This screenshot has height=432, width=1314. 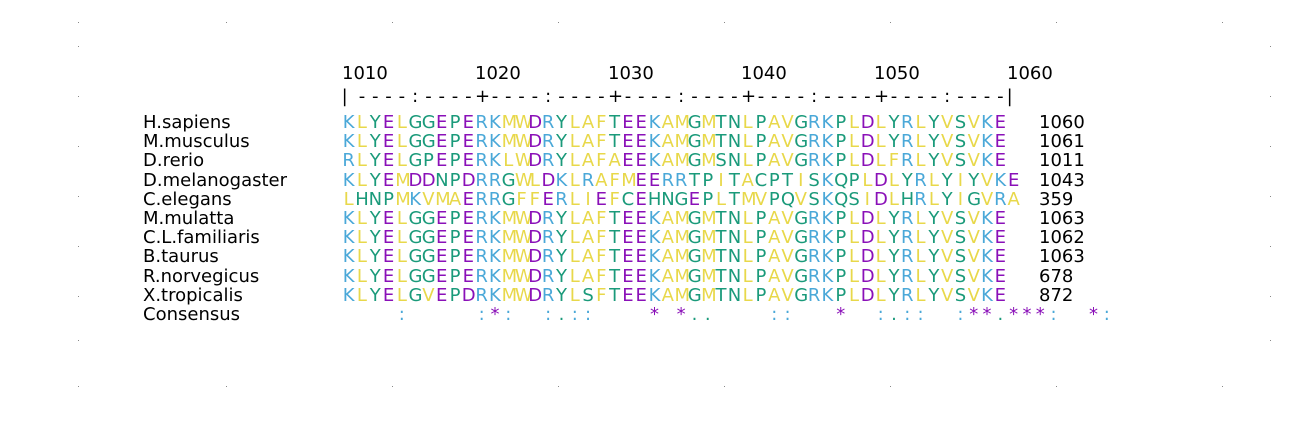 I want to click on ruler-tick-label: 1060, so click(x=1030, y=73).